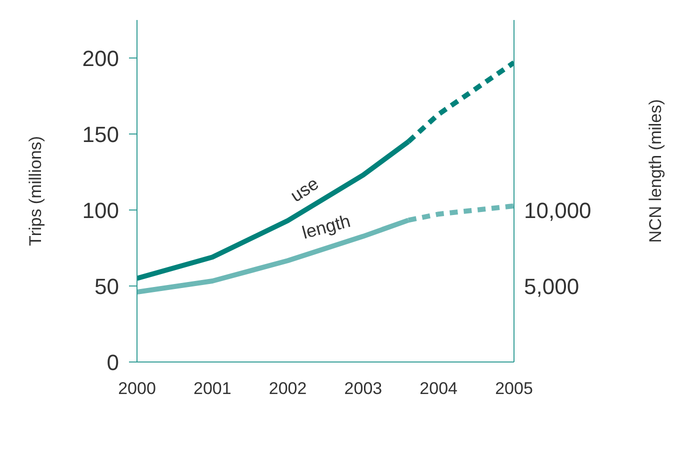  I want to click on y-tick-label: 50, so click(106, 286).